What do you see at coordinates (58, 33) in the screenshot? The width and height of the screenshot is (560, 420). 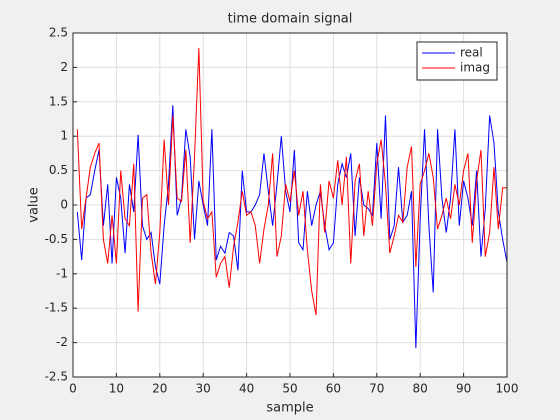 I see `y-tick-label: 2.5` at bounding box center [58, 33].